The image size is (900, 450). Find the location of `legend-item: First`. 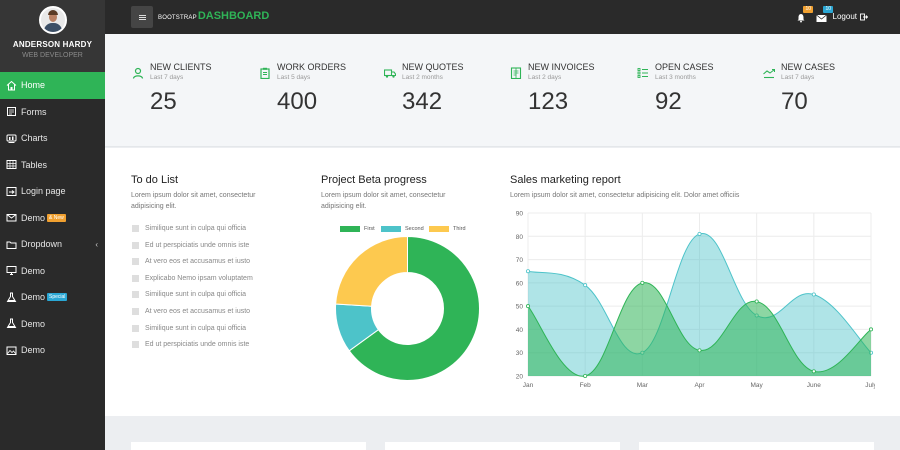

legend-item: First is located at coordinates (357, 229).